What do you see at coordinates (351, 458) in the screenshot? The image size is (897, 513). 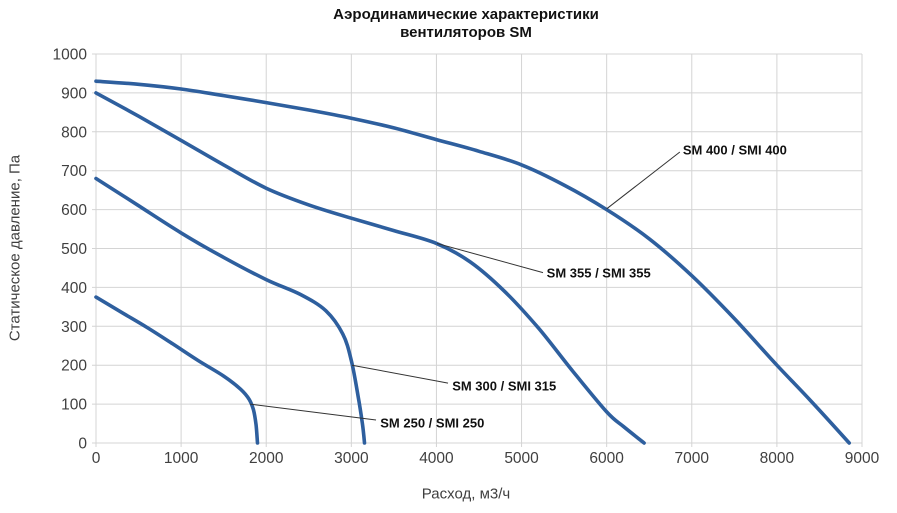 I see `x-tick-label: 3000` at bounding box center [351, 458].